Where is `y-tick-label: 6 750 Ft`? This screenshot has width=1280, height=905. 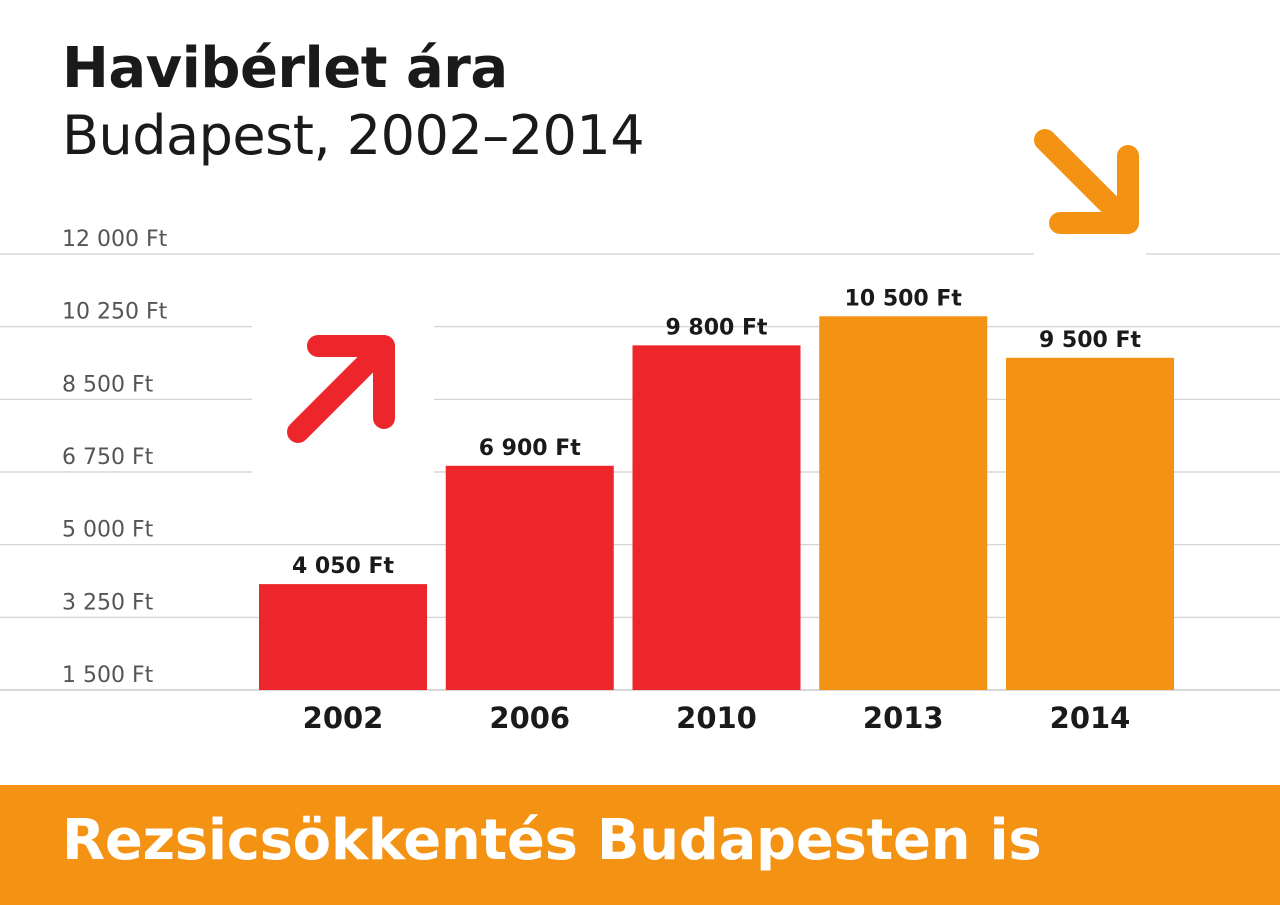
y-tick-label: 6 750 Ft is located at coordinates (108, 457).